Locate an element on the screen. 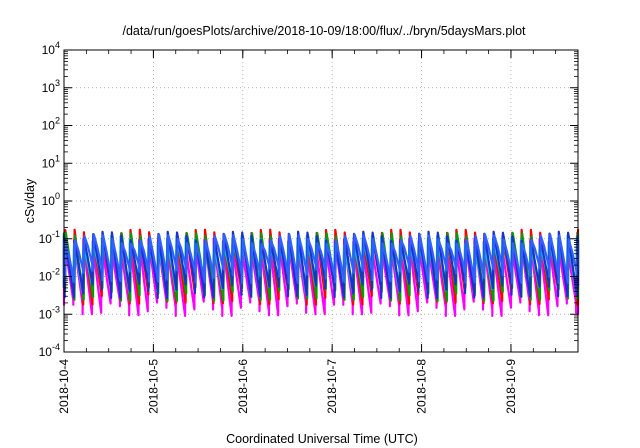 The width and height of the screenshot is (640, 448). y-tick-label: 10⁰ is located at coordinates (51, 199).